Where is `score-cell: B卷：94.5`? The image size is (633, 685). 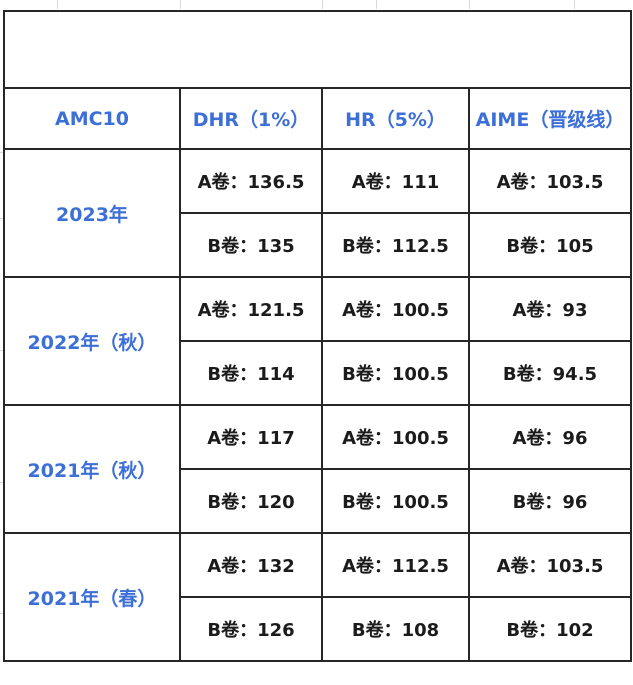
score-cell: B卷：94.5 is located at coordinates (550, 373).